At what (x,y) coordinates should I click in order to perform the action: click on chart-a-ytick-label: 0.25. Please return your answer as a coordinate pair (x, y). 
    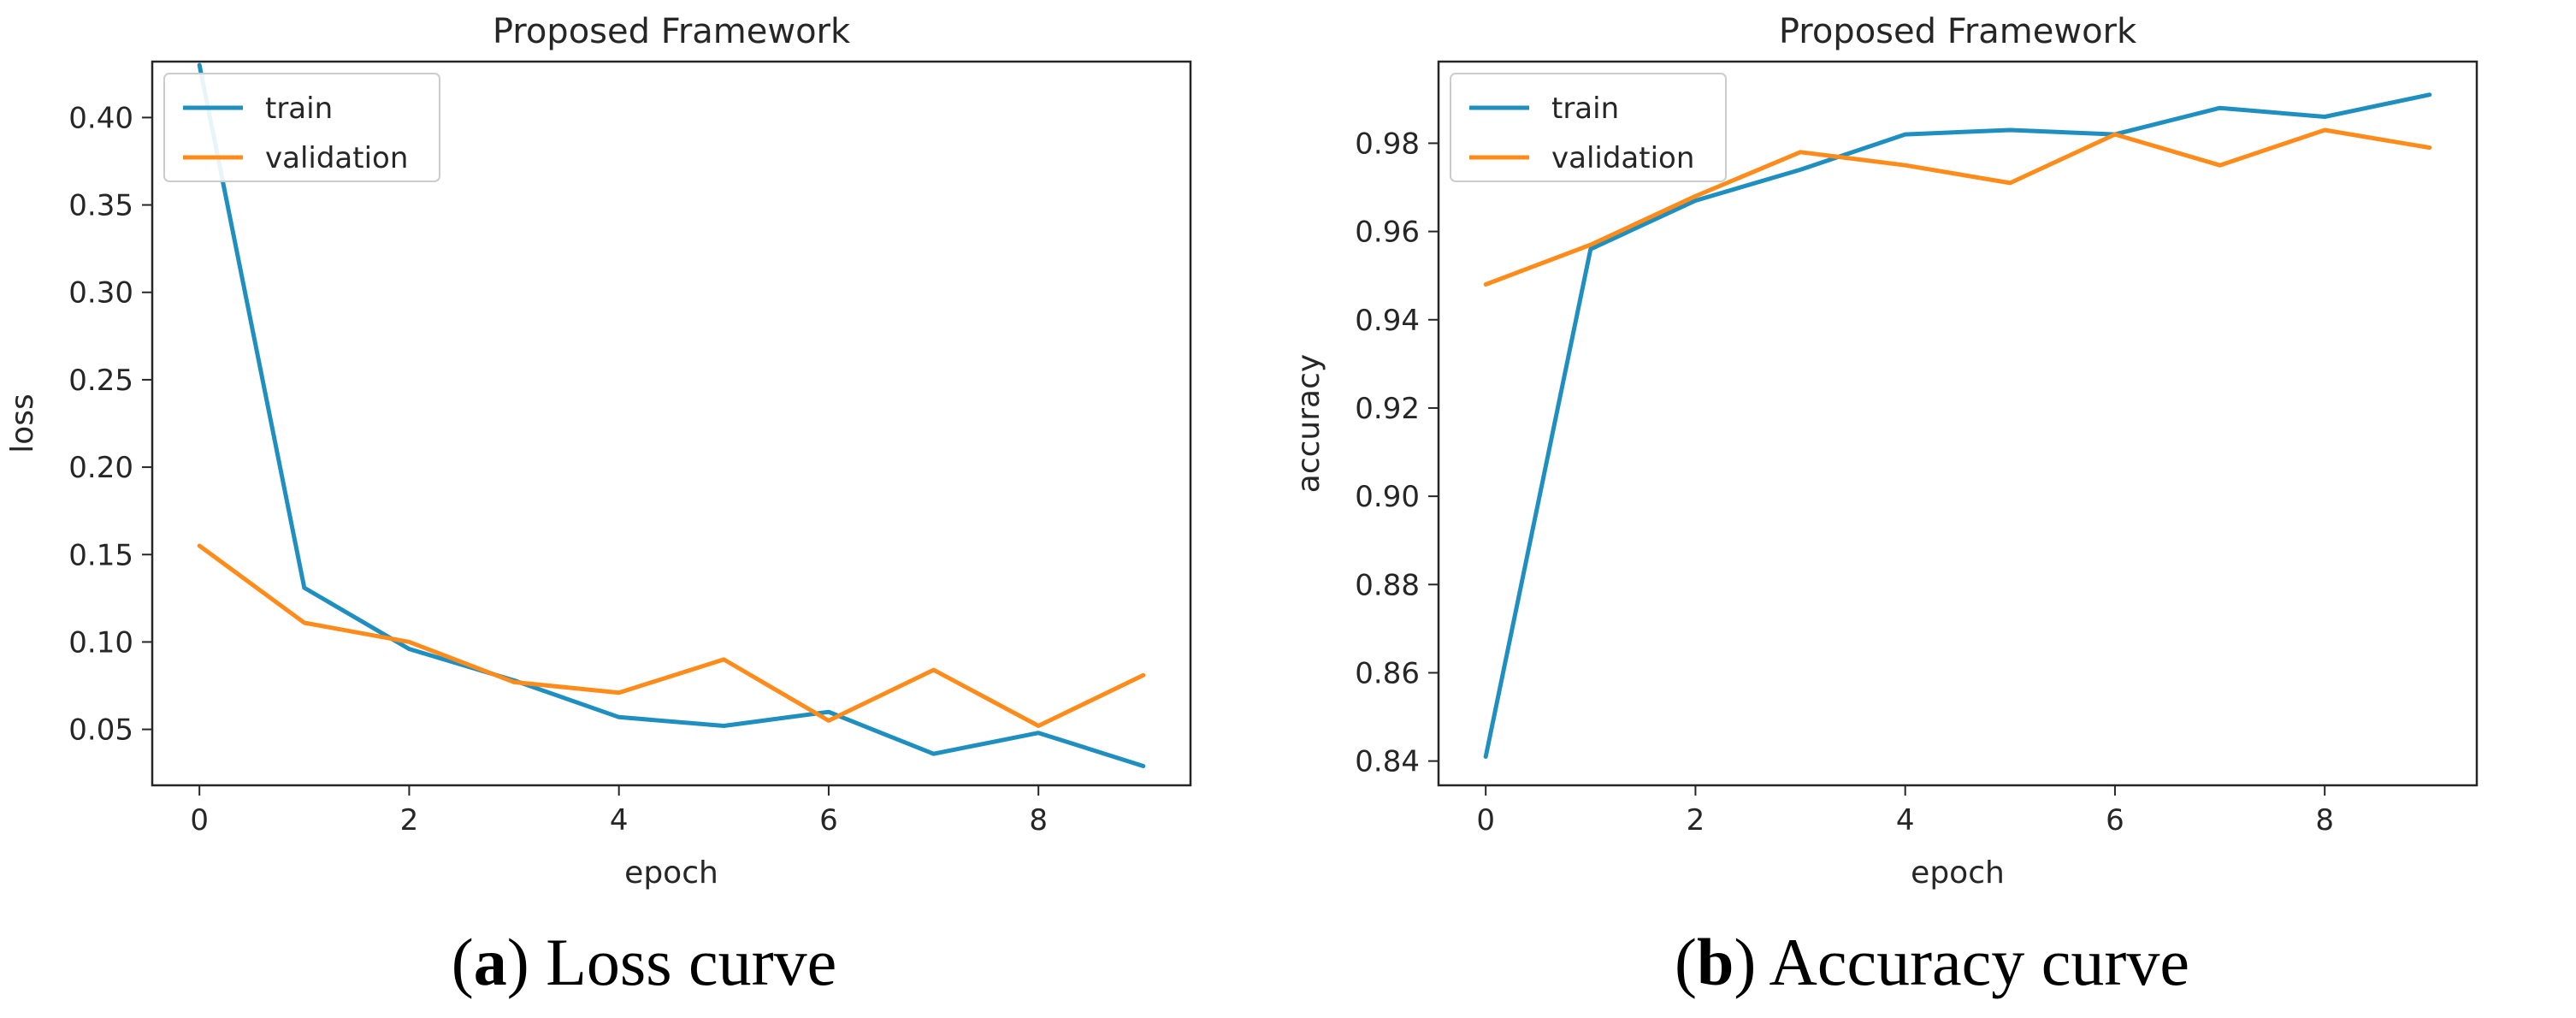
    Looking at the image, I should click on (100, 381).